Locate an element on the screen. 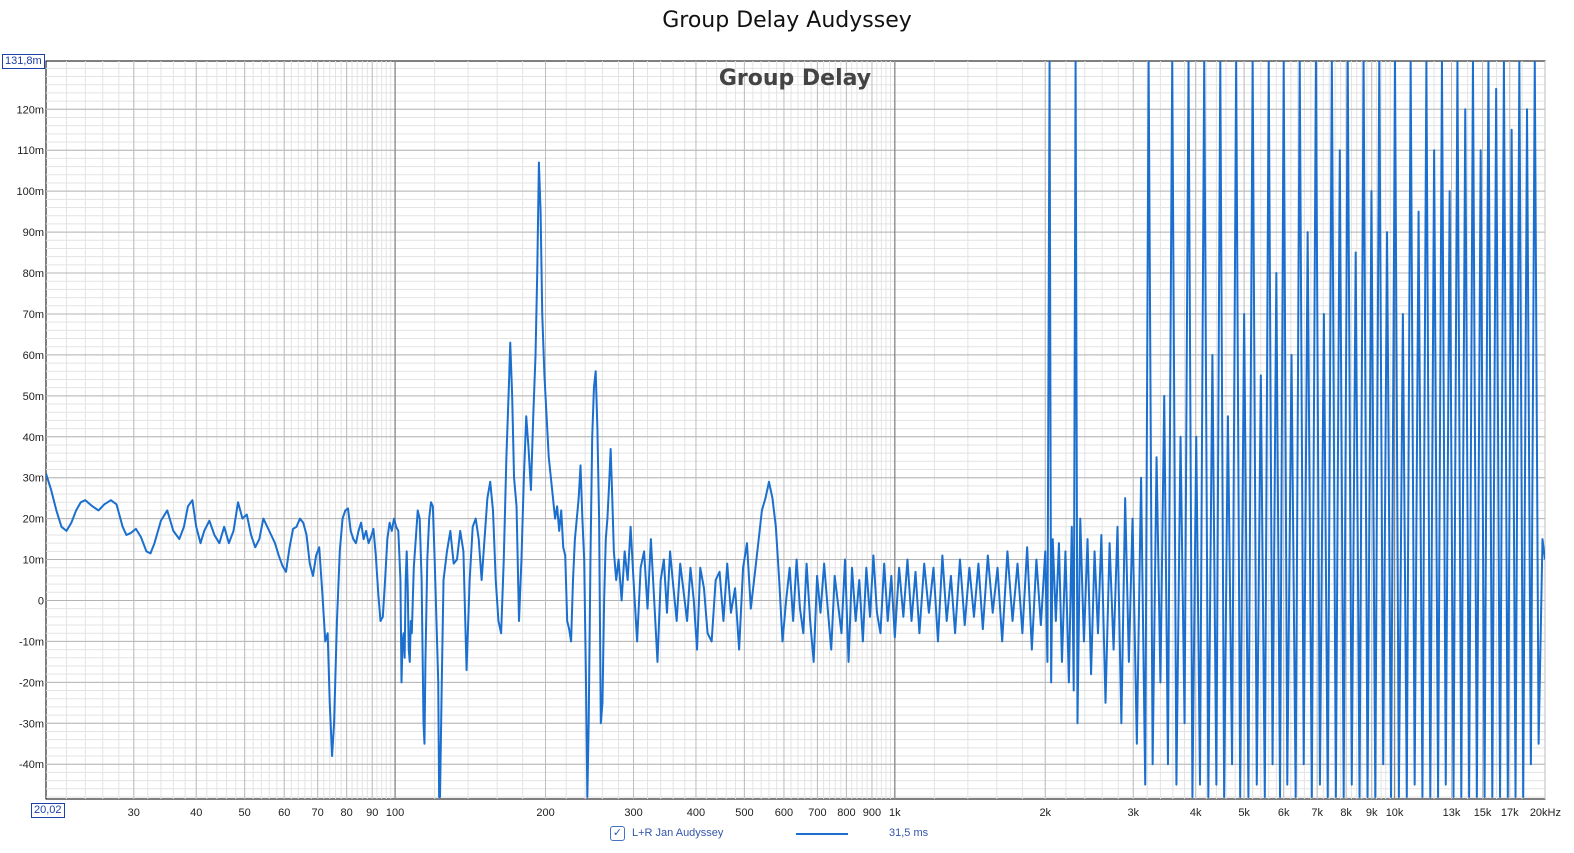  y-axis-top-label: 131,8m is located at coordinates (23, 61).